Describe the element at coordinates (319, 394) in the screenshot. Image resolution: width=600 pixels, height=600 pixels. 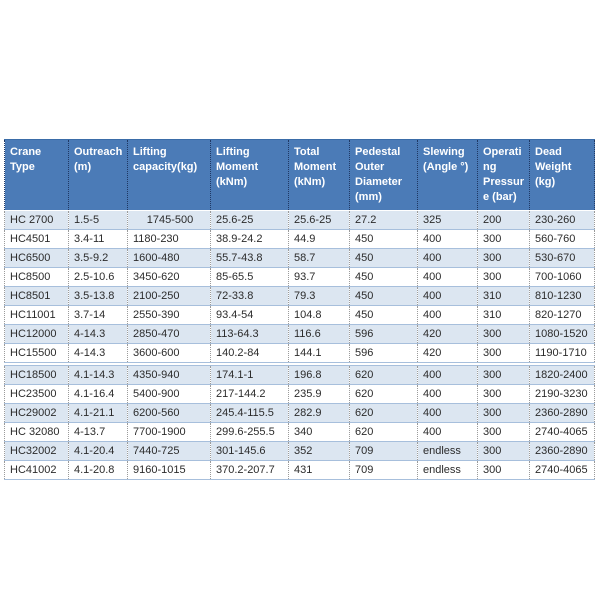
I see `cell: 235.9` at that location.